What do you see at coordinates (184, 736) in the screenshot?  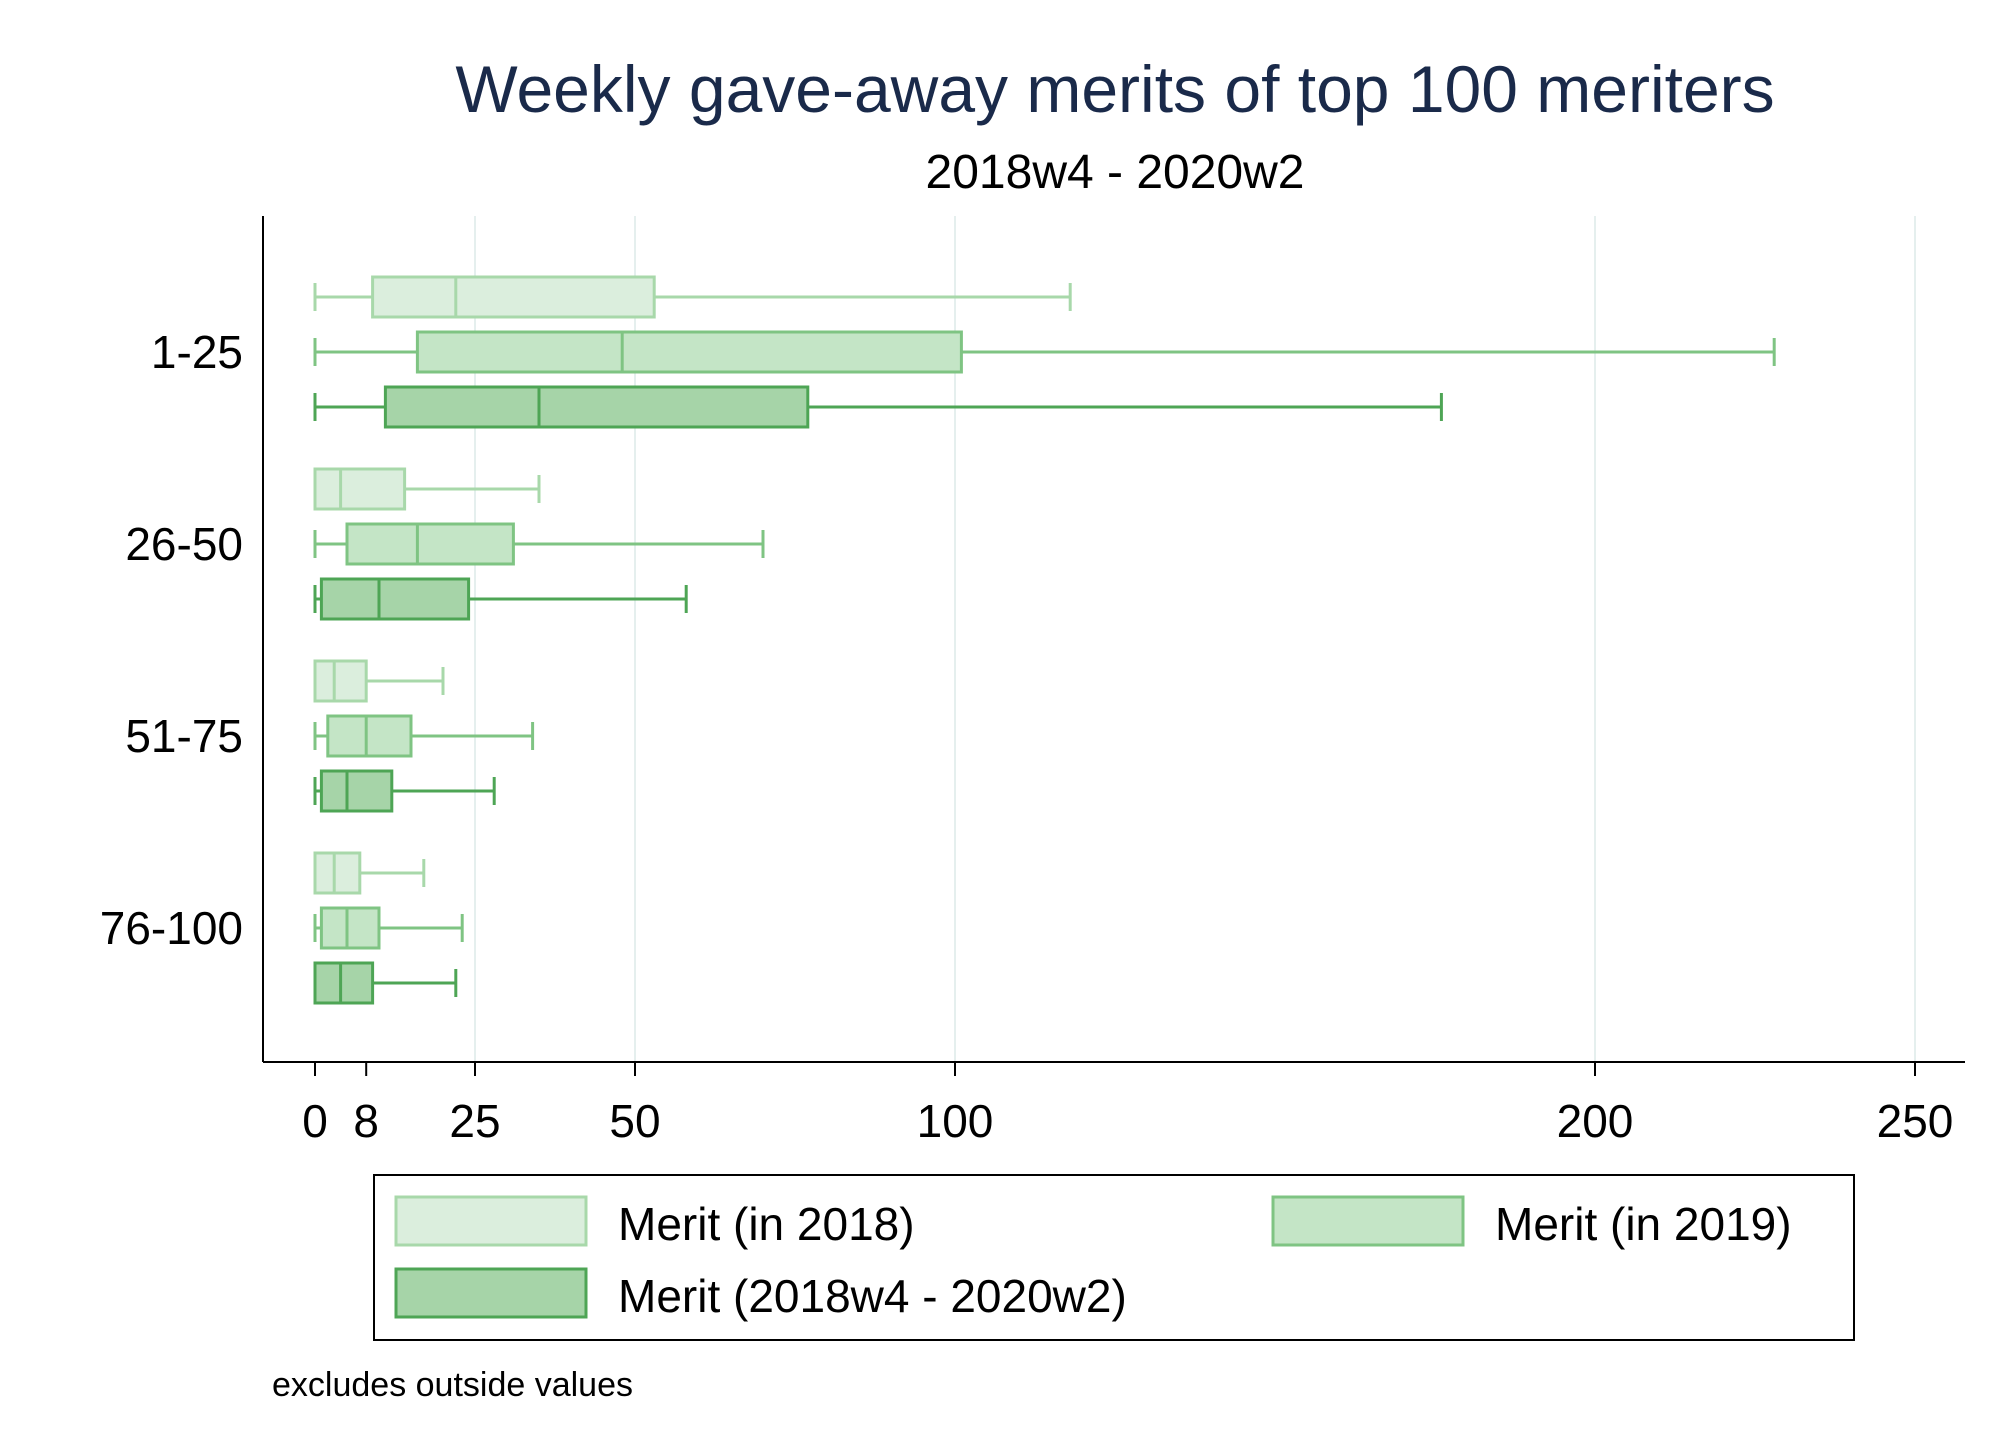 I see `category-label: 51-75` at bounding box center [184, 736].